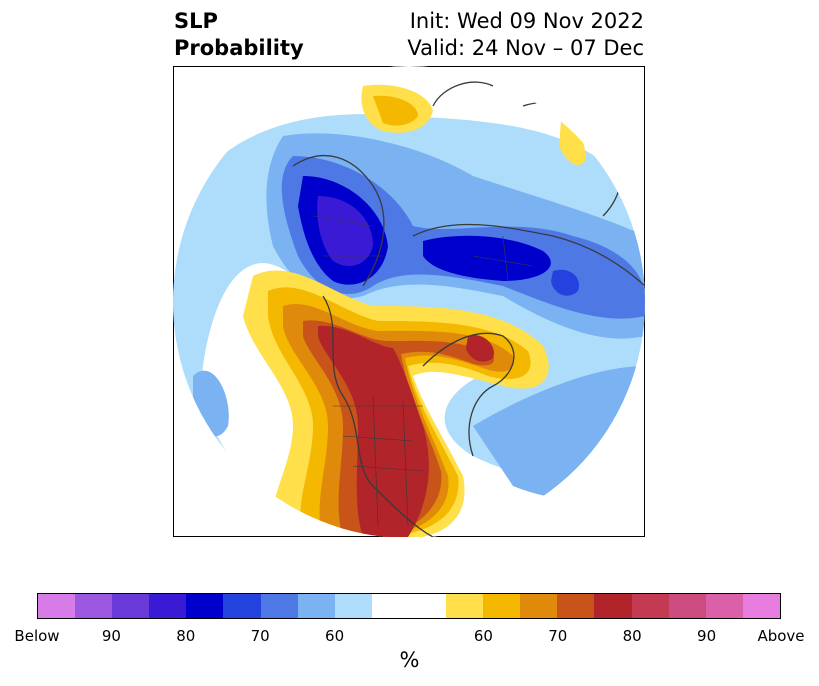  Describe the element at coordinates (395, 110) in the screenshot. I see `above-70-north` at that location.